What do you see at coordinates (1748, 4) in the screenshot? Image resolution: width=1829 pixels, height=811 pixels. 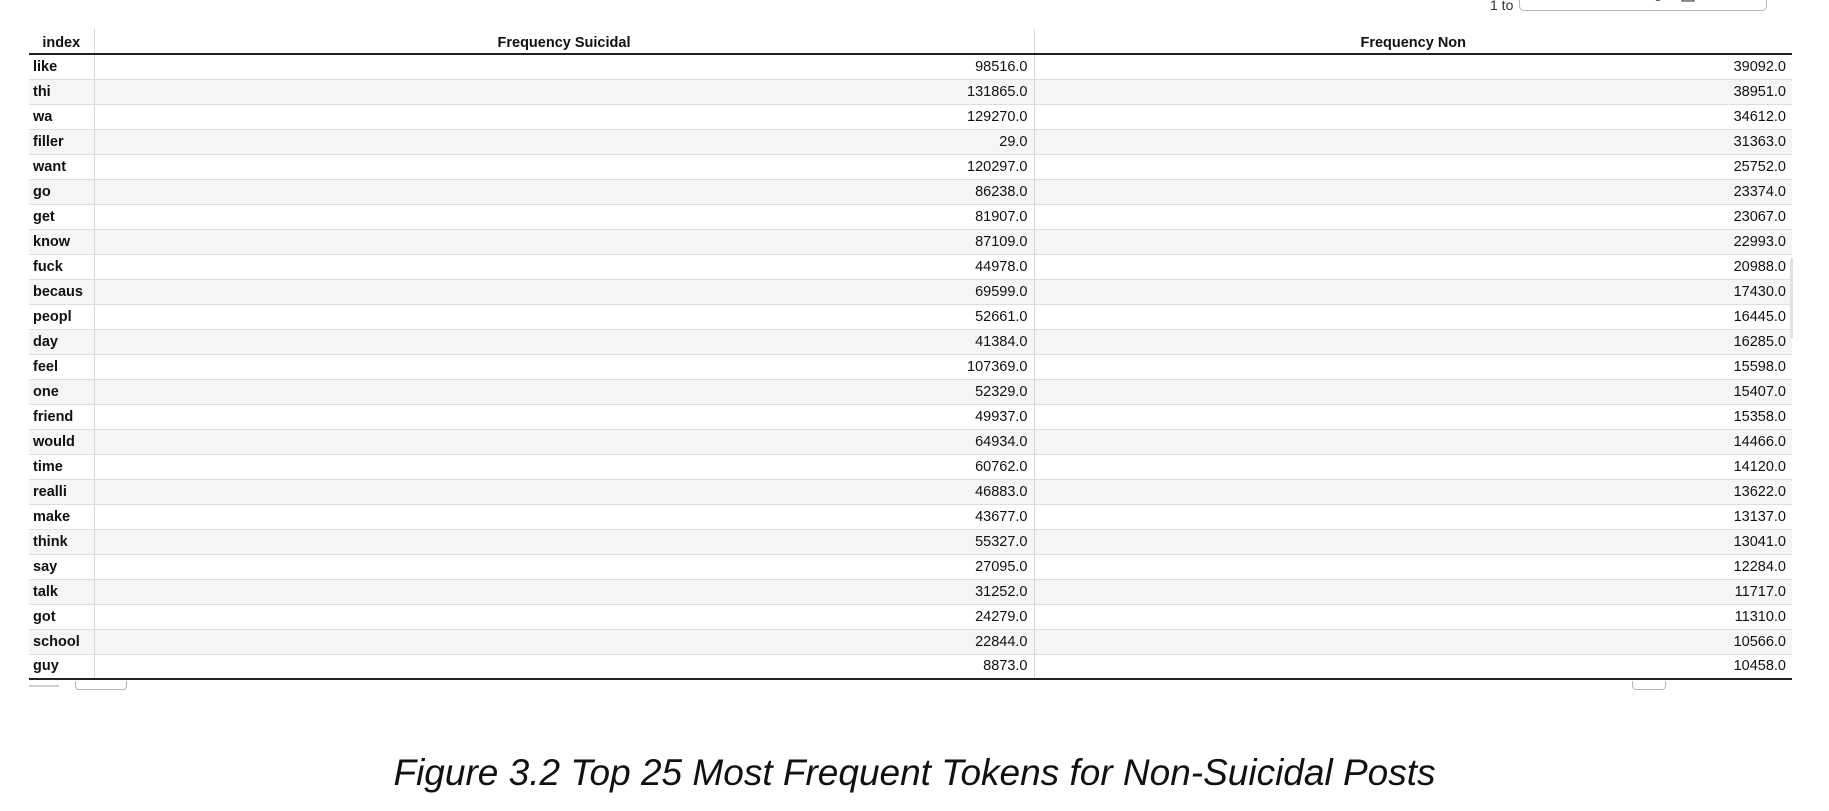 I see `more-icon` at bounding box center [1748, 4].